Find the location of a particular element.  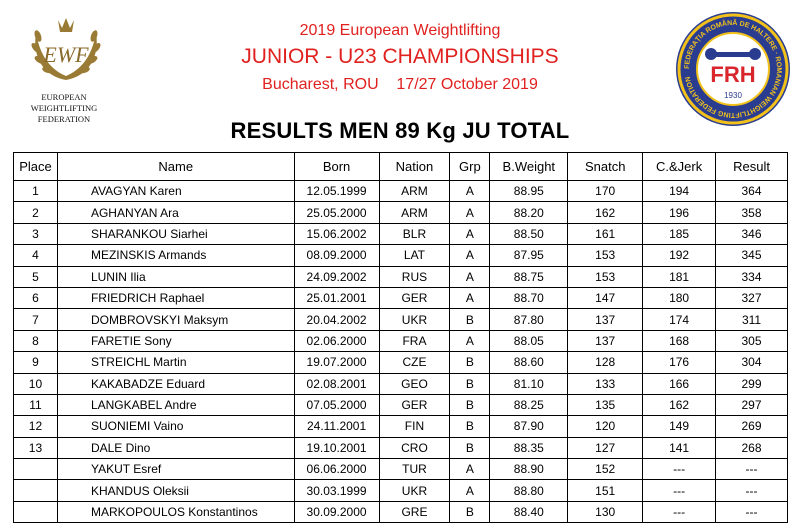

cell-bweight: 88.20 is located at coordinates (529, 212).